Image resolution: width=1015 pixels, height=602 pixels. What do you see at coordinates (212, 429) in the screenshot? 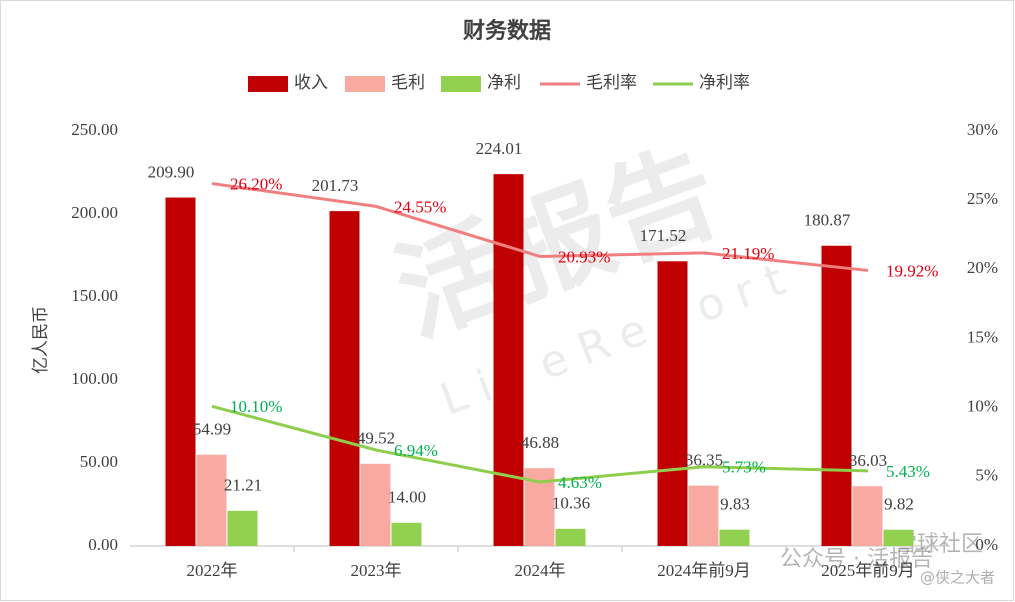
I see `data-label: 54.99` at bounding box center [212, 429].